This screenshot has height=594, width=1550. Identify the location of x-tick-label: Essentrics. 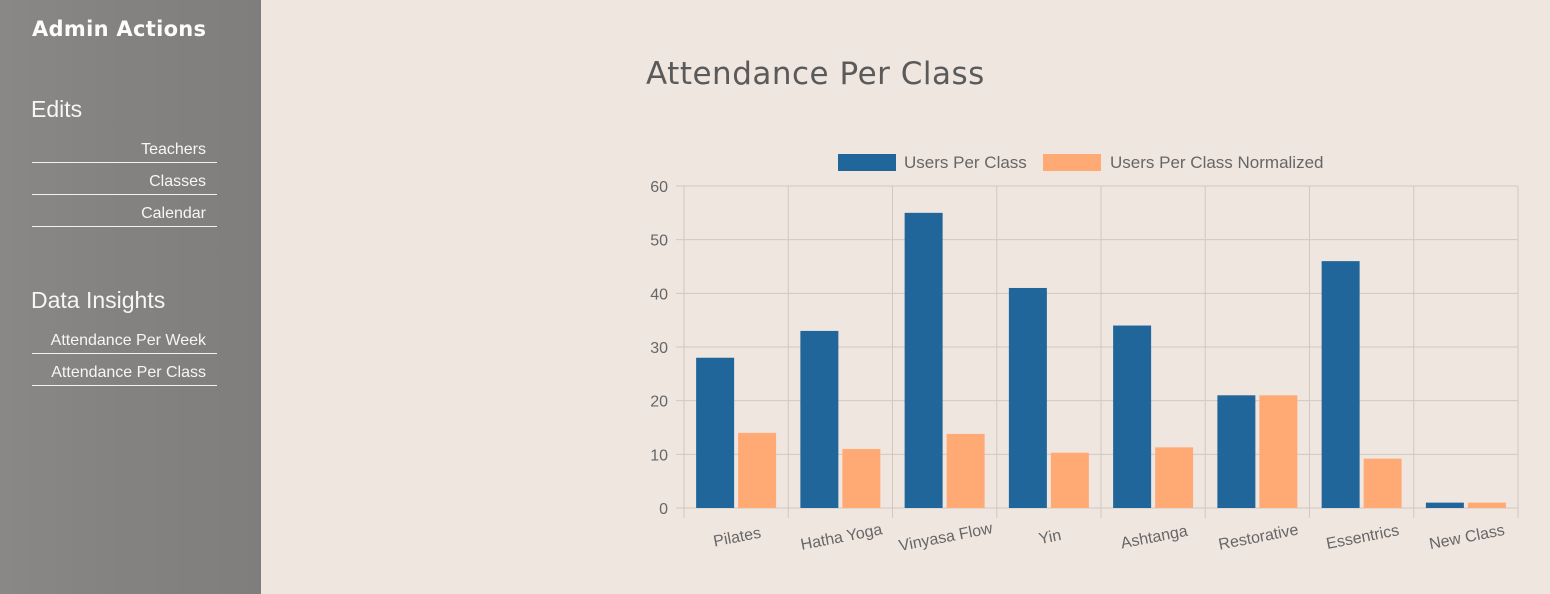
(1363, 537).